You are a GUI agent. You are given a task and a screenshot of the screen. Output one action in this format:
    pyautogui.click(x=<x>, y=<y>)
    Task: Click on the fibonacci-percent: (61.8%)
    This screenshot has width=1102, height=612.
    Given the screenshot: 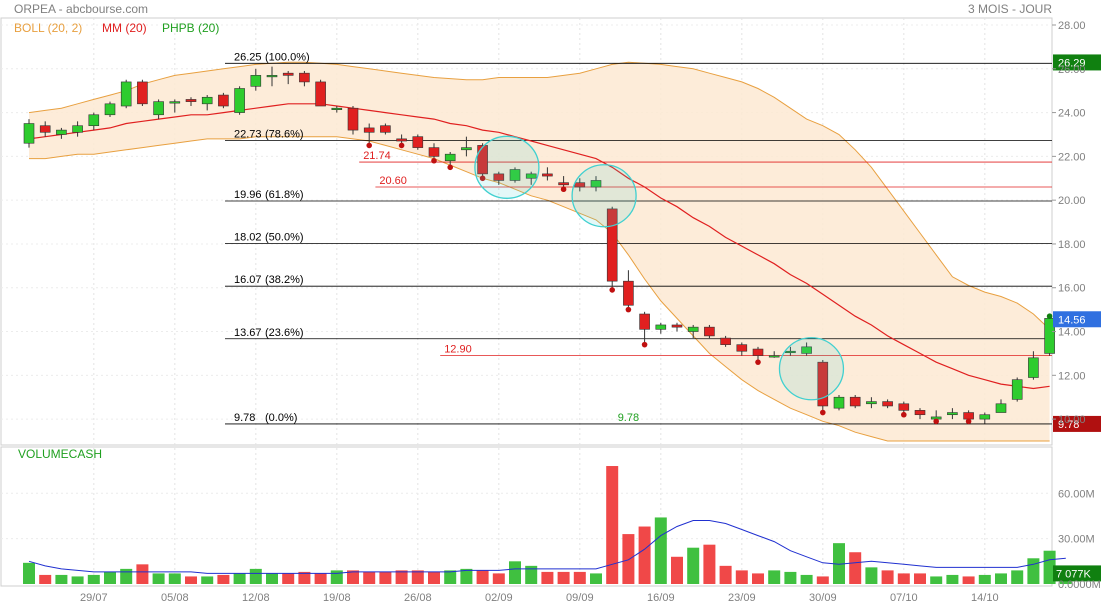 What is the action you would take?
    pyautogui.click(x=284, y=195)
    